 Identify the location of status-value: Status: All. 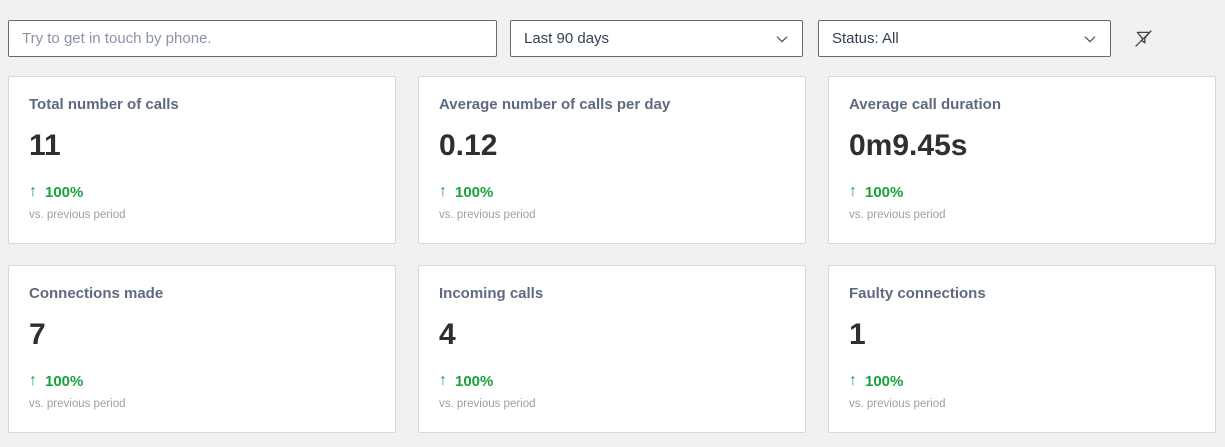
(865, 38).